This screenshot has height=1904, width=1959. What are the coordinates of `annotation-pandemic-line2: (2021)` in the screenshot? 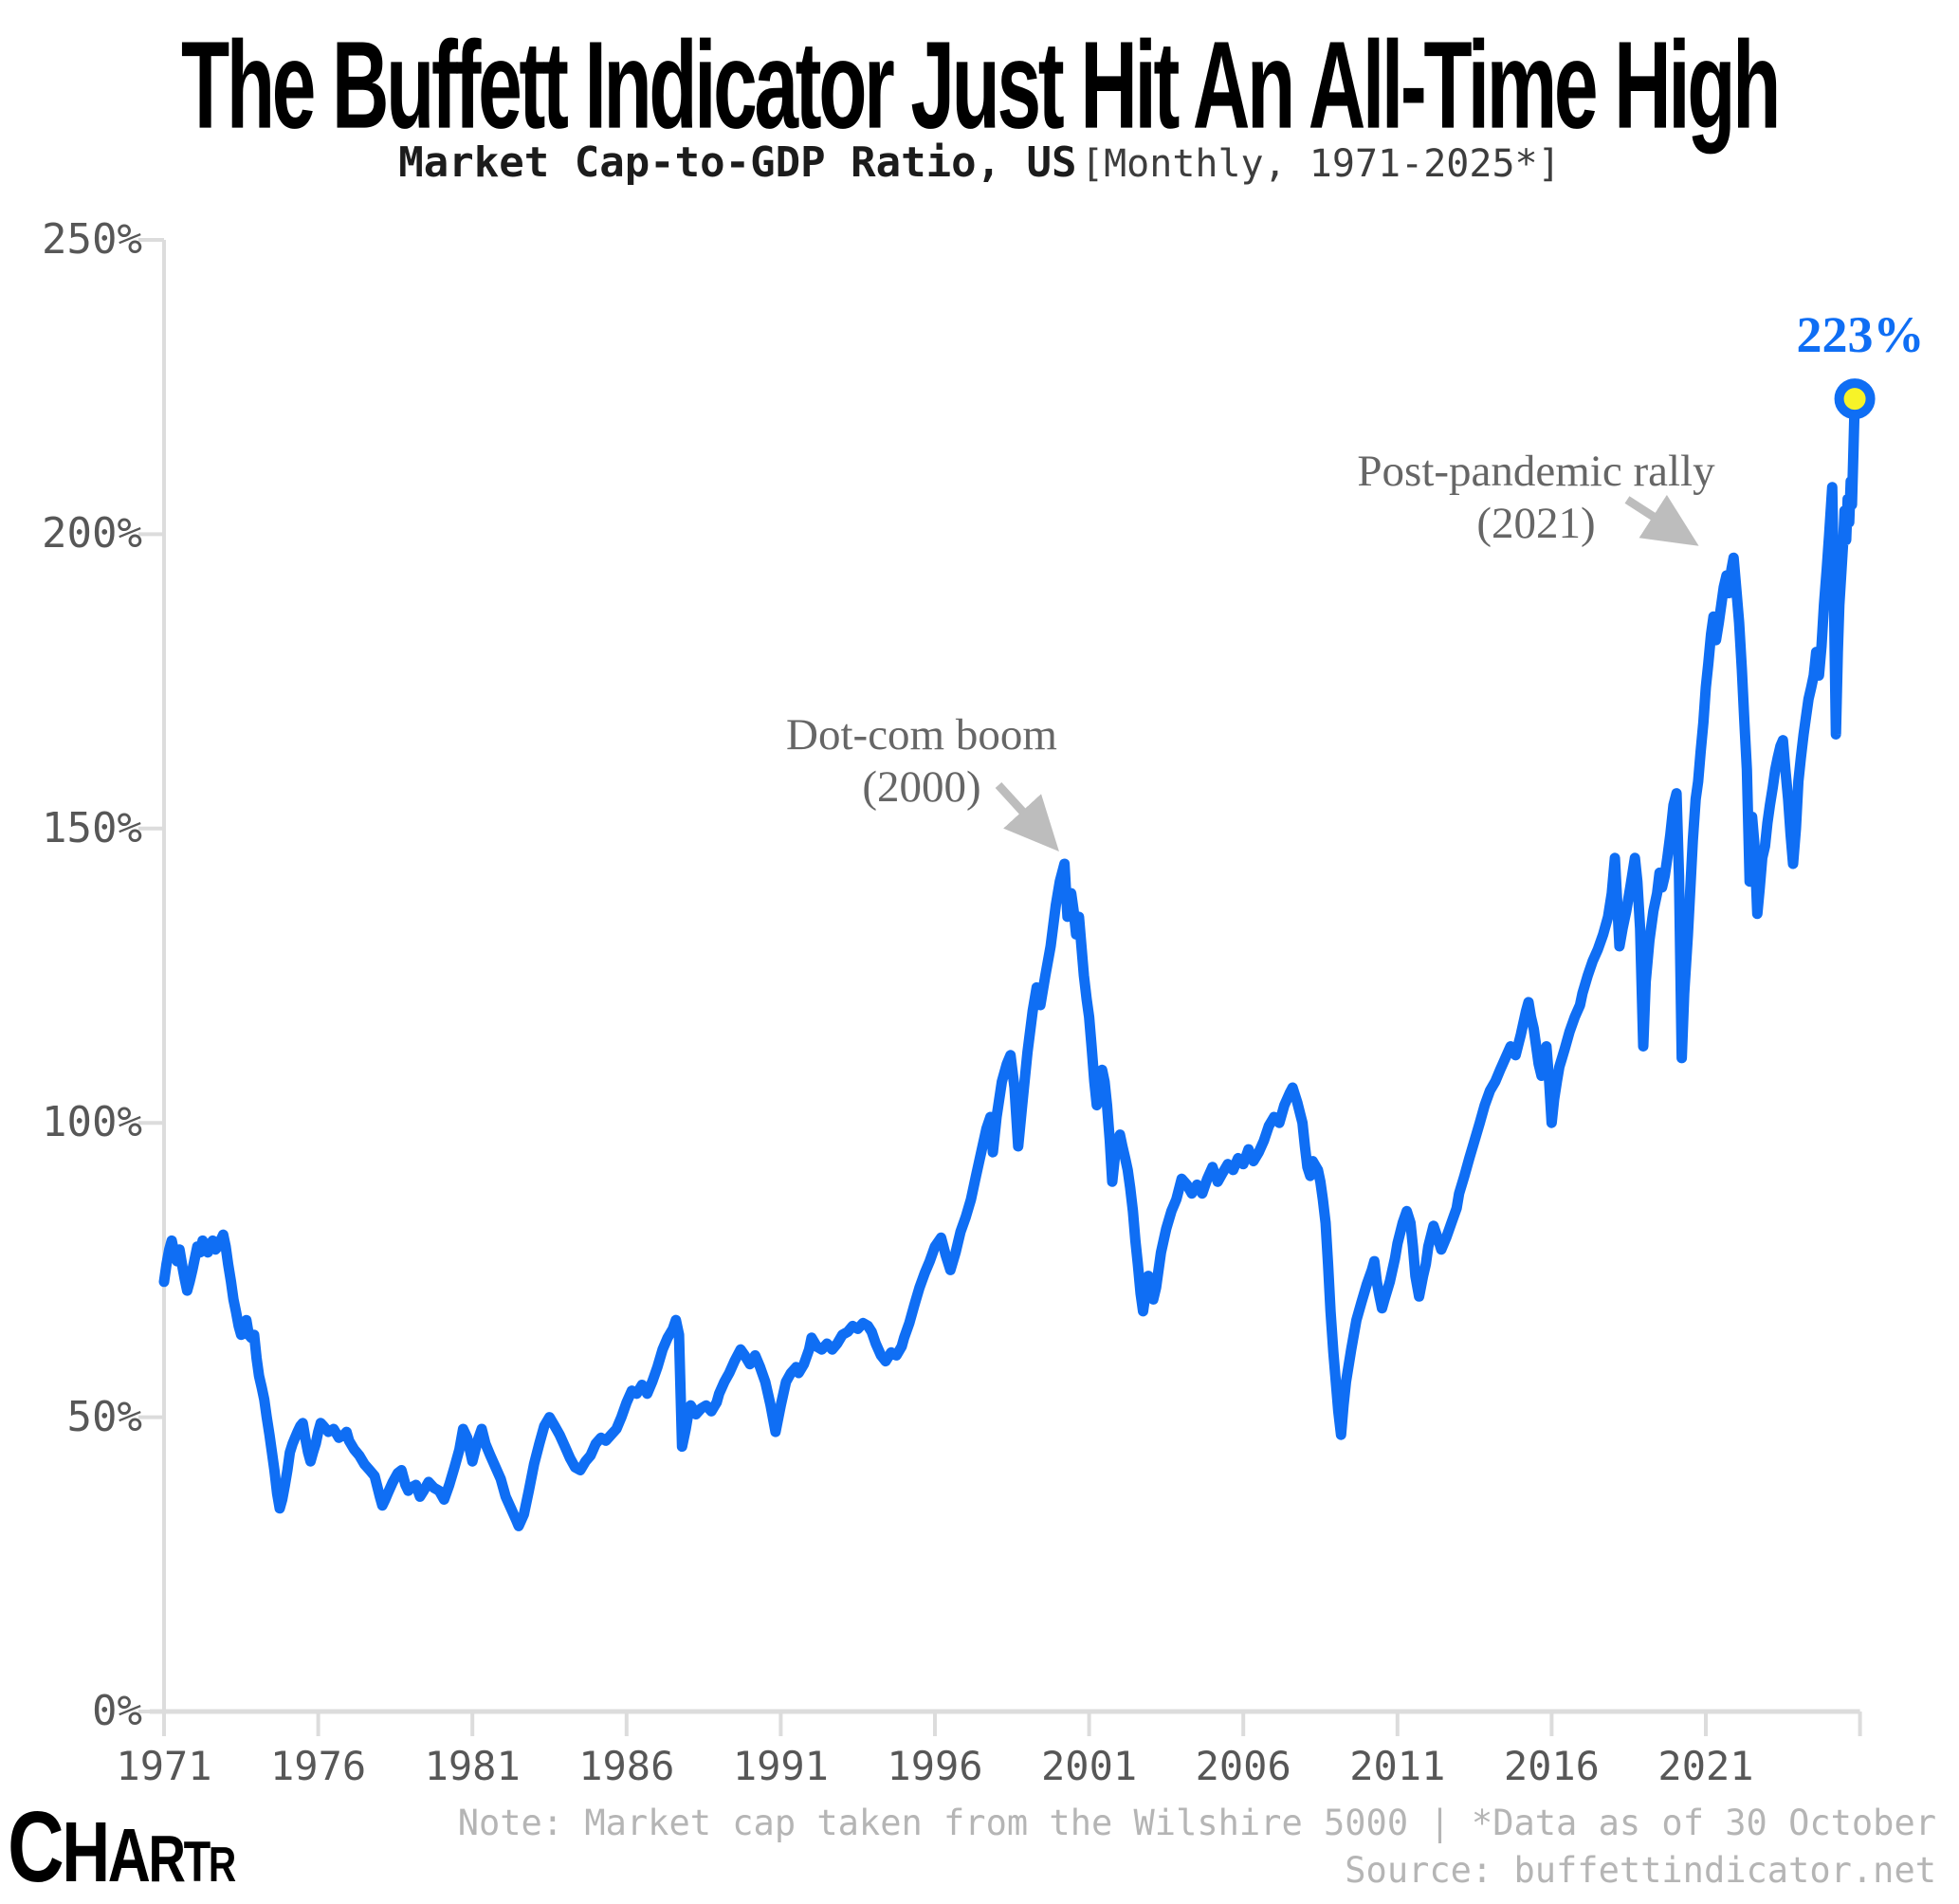 It's located at (1536, 523).